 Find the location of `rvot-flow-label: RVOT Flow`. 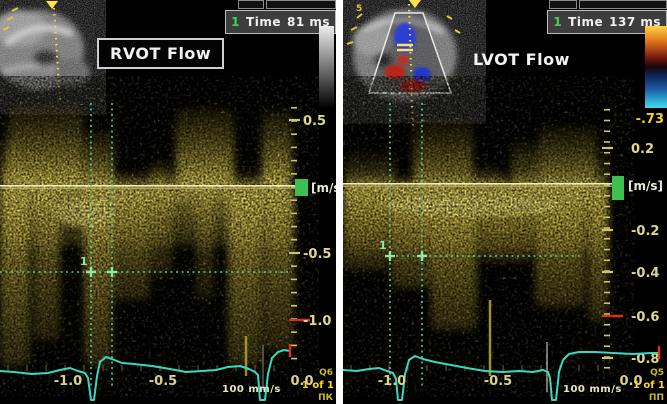

rvot-flow-label: RVOT Flow is located at coordinates (161, 53).